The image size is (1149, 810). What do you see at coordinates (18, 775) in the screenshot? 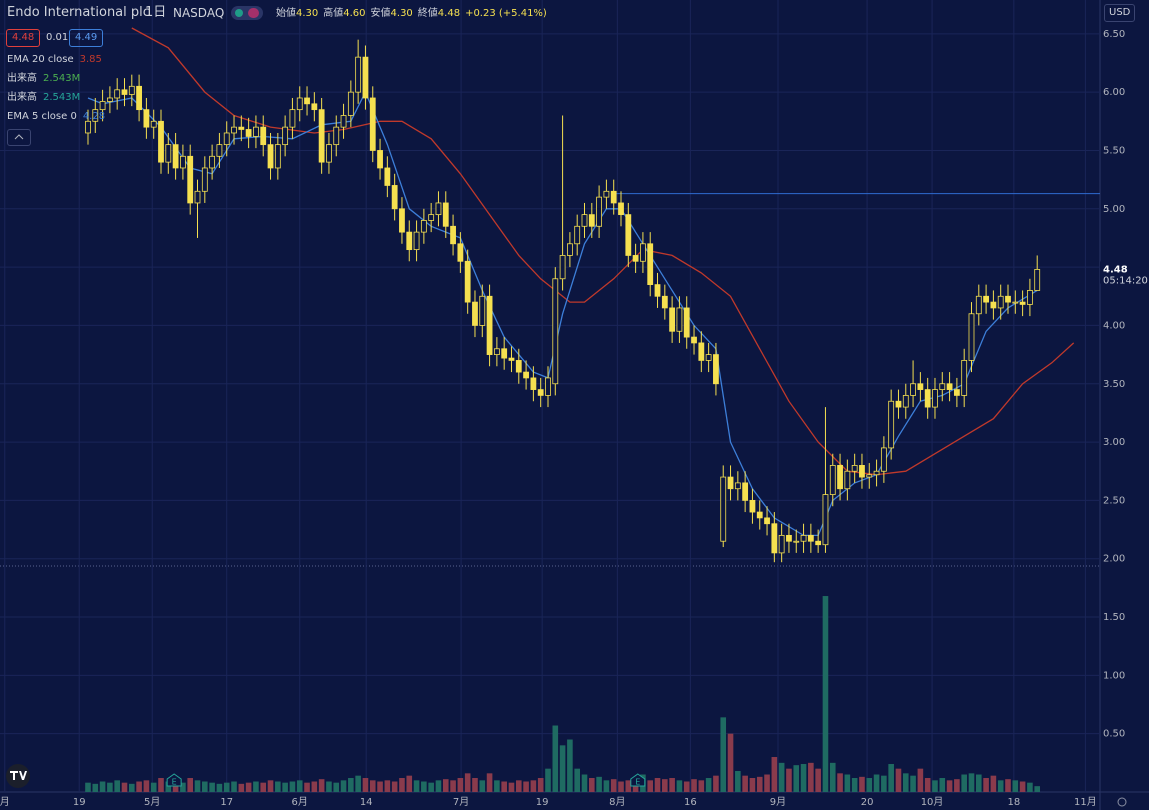
I see `logo-mark` at bounding box center [18, 775].